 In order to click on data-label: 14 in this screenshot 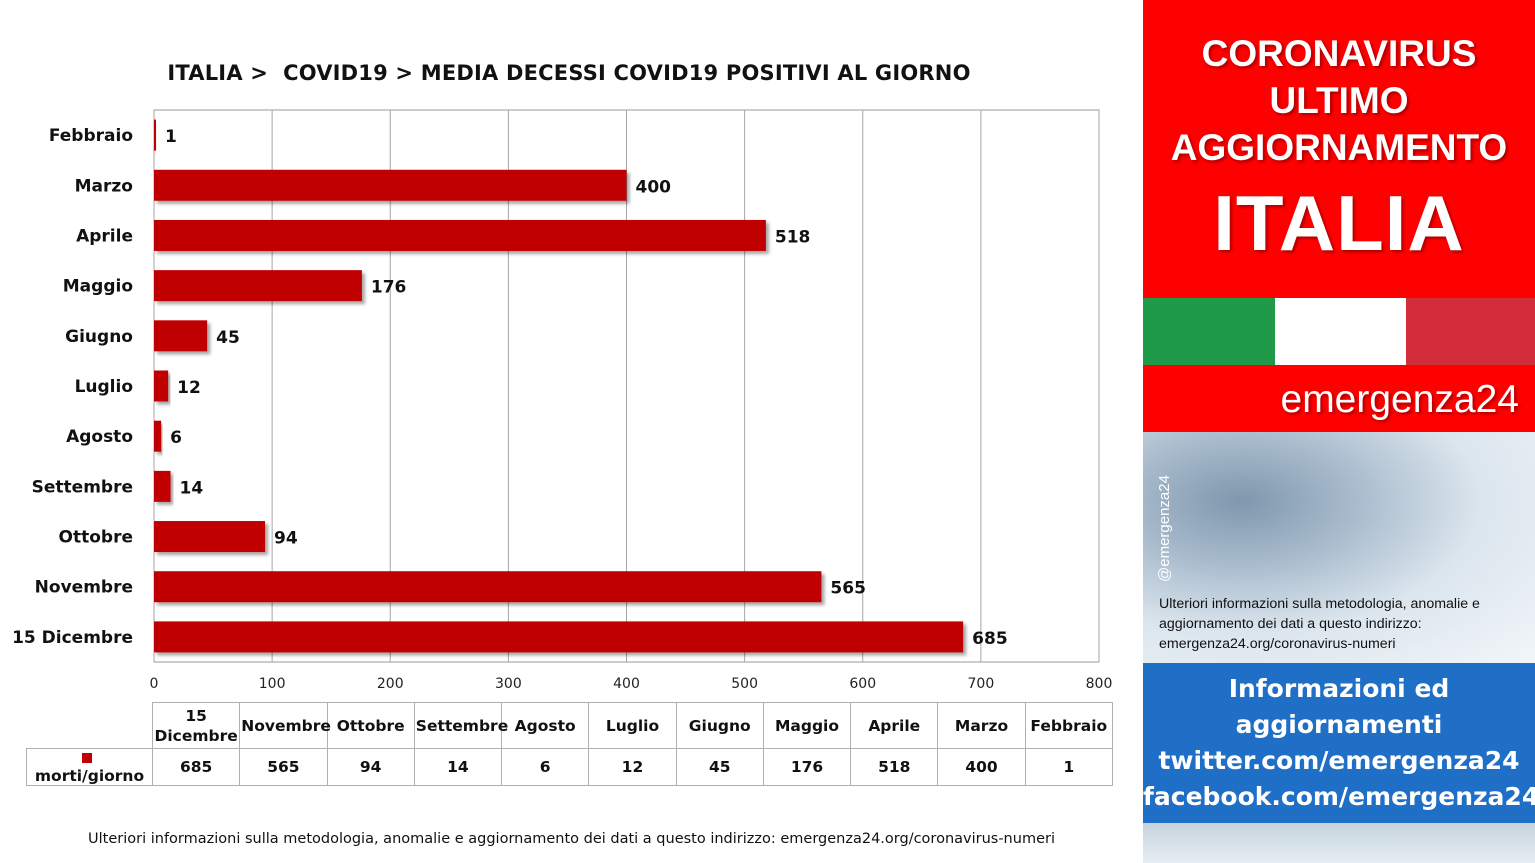, I will do `click(192, 488)`.